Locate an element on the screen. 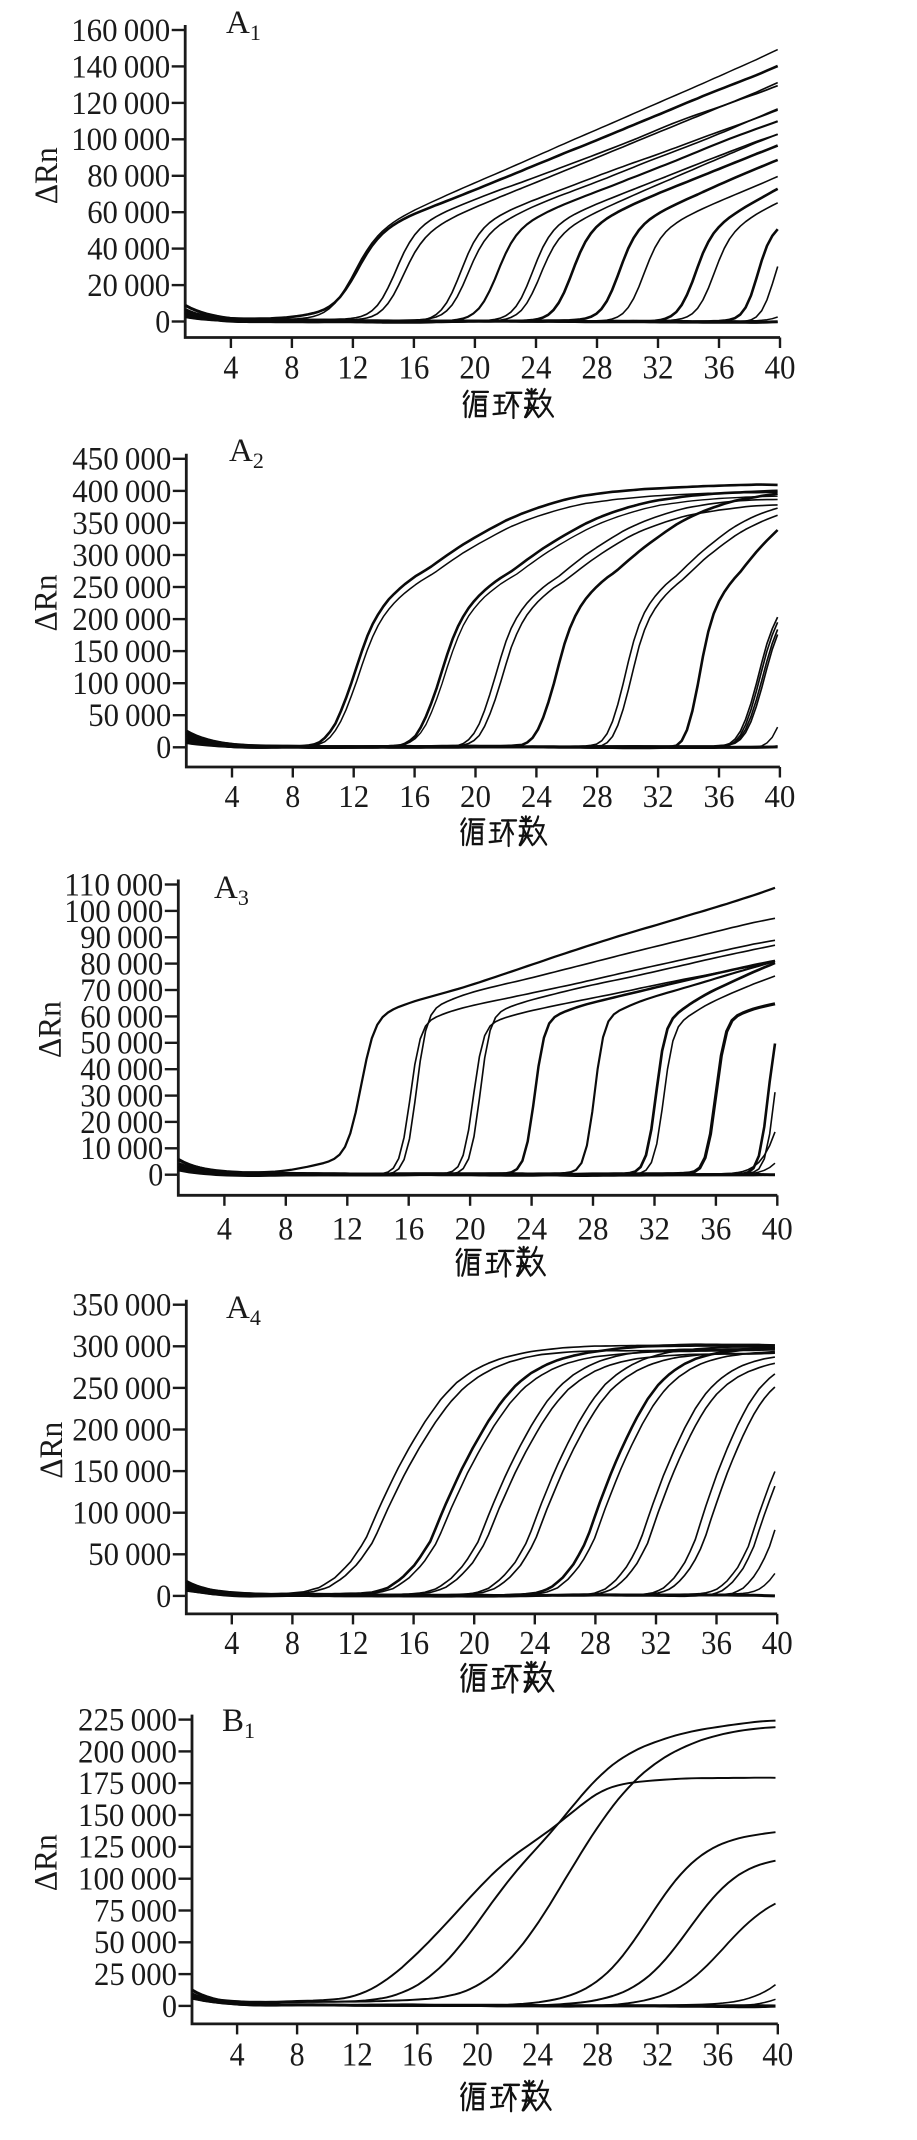 The height and width of the screenshot is (2140, 917). svg-text: 70 000 is located at coordinates (121, 991).